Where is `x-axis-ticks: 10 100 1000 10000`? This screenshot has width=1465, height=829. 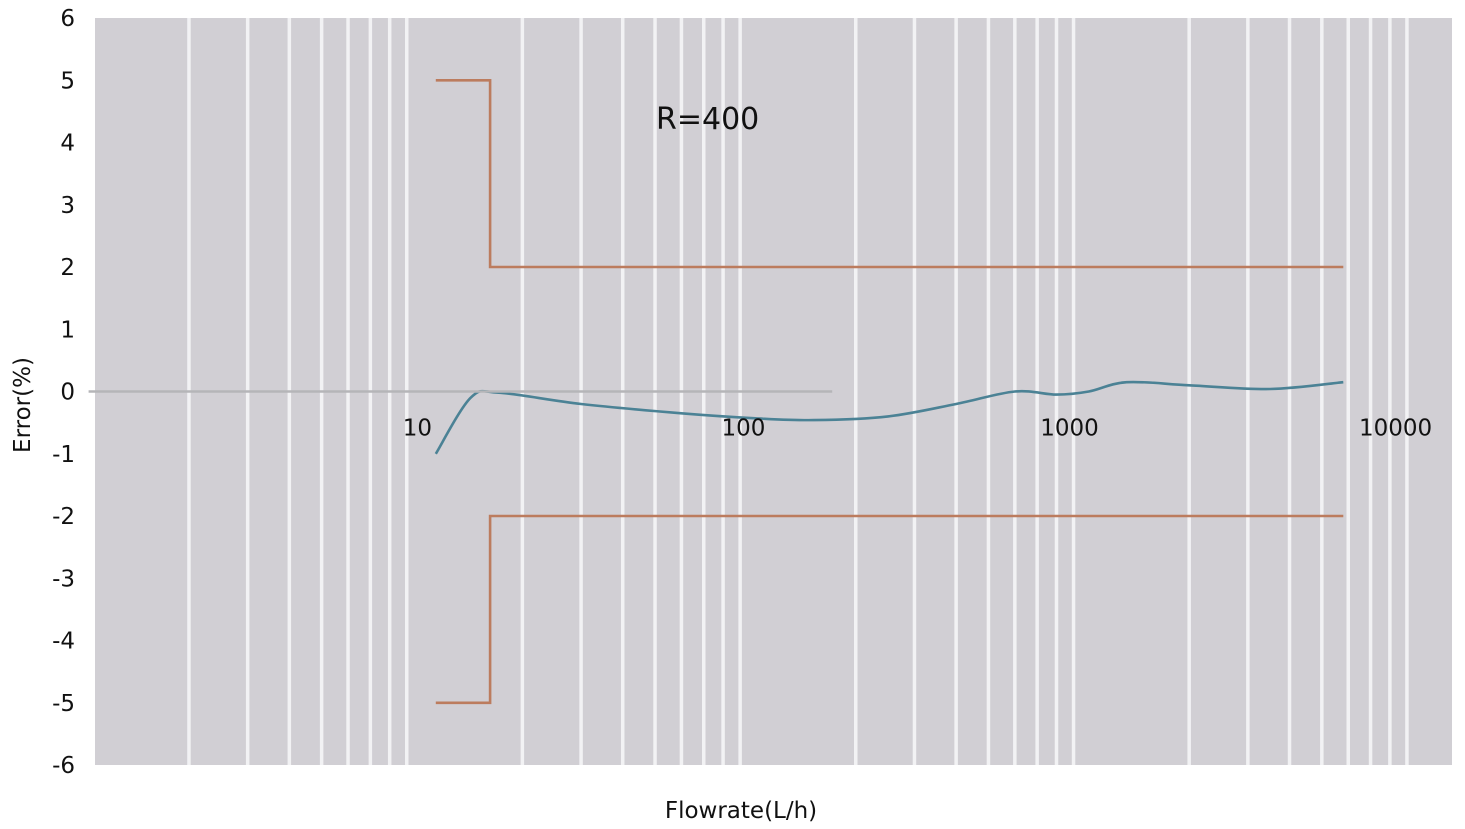 x-axis-ticks: 10 100 1000 10000 is located at coordinates (917, 429).